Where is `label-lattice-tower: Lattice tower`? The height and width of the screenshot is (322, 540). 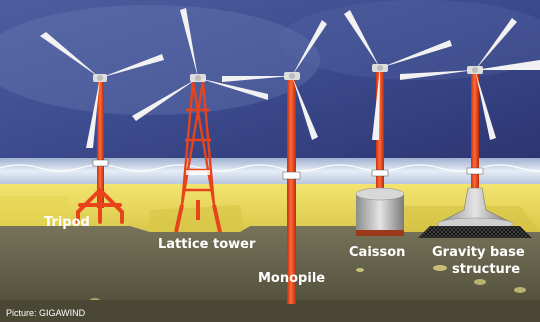
label-lattice-tower: Lattice tower is located at coordinates (207, 244).